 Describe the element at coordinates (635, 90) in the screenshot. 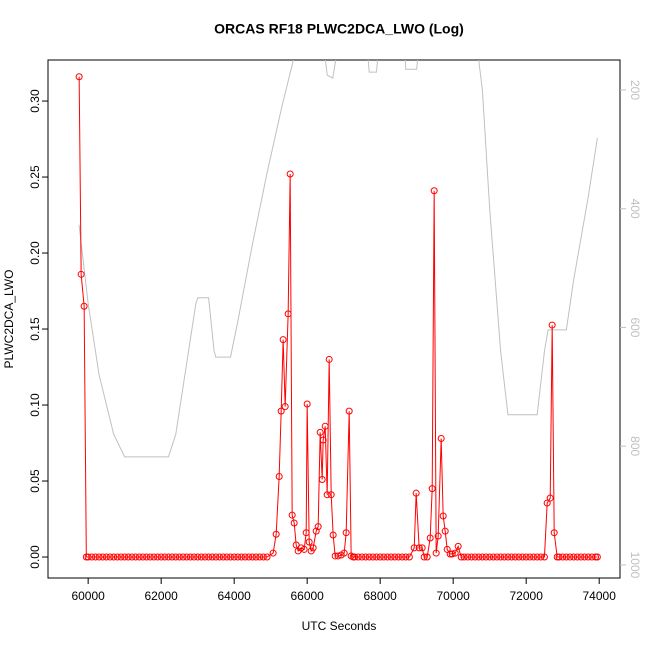

I see `y2-tick-label: 200` at that location.